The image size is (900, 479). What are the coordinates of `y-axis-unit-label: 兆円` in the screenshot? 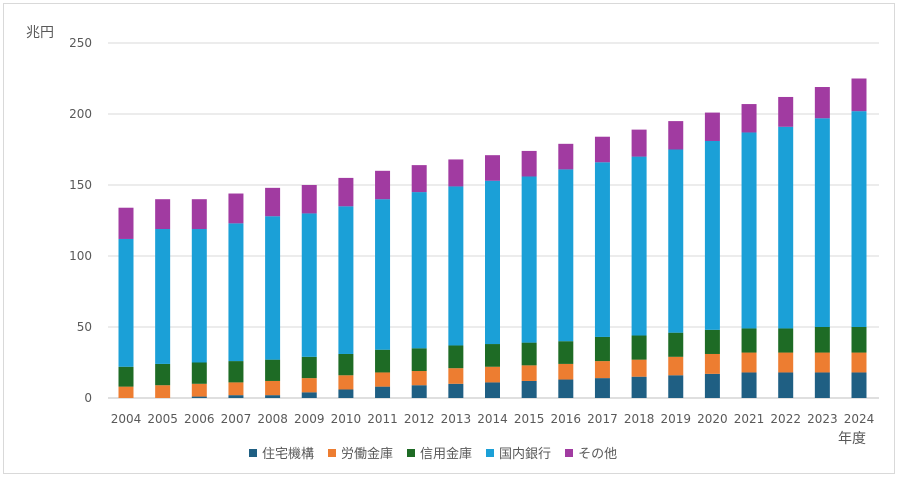 It's located at (40, 33).